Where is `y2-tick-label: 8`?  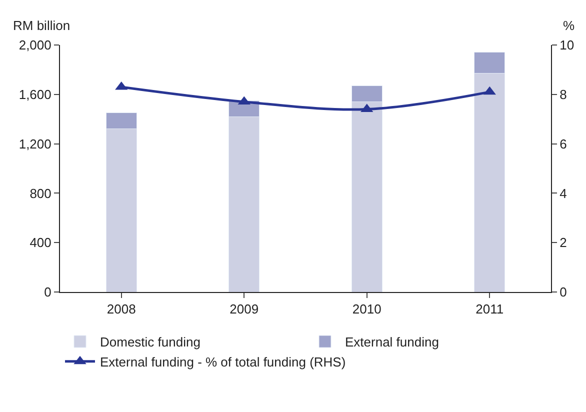 y2-tick-label: 8 is located at coordinates (563, 94).